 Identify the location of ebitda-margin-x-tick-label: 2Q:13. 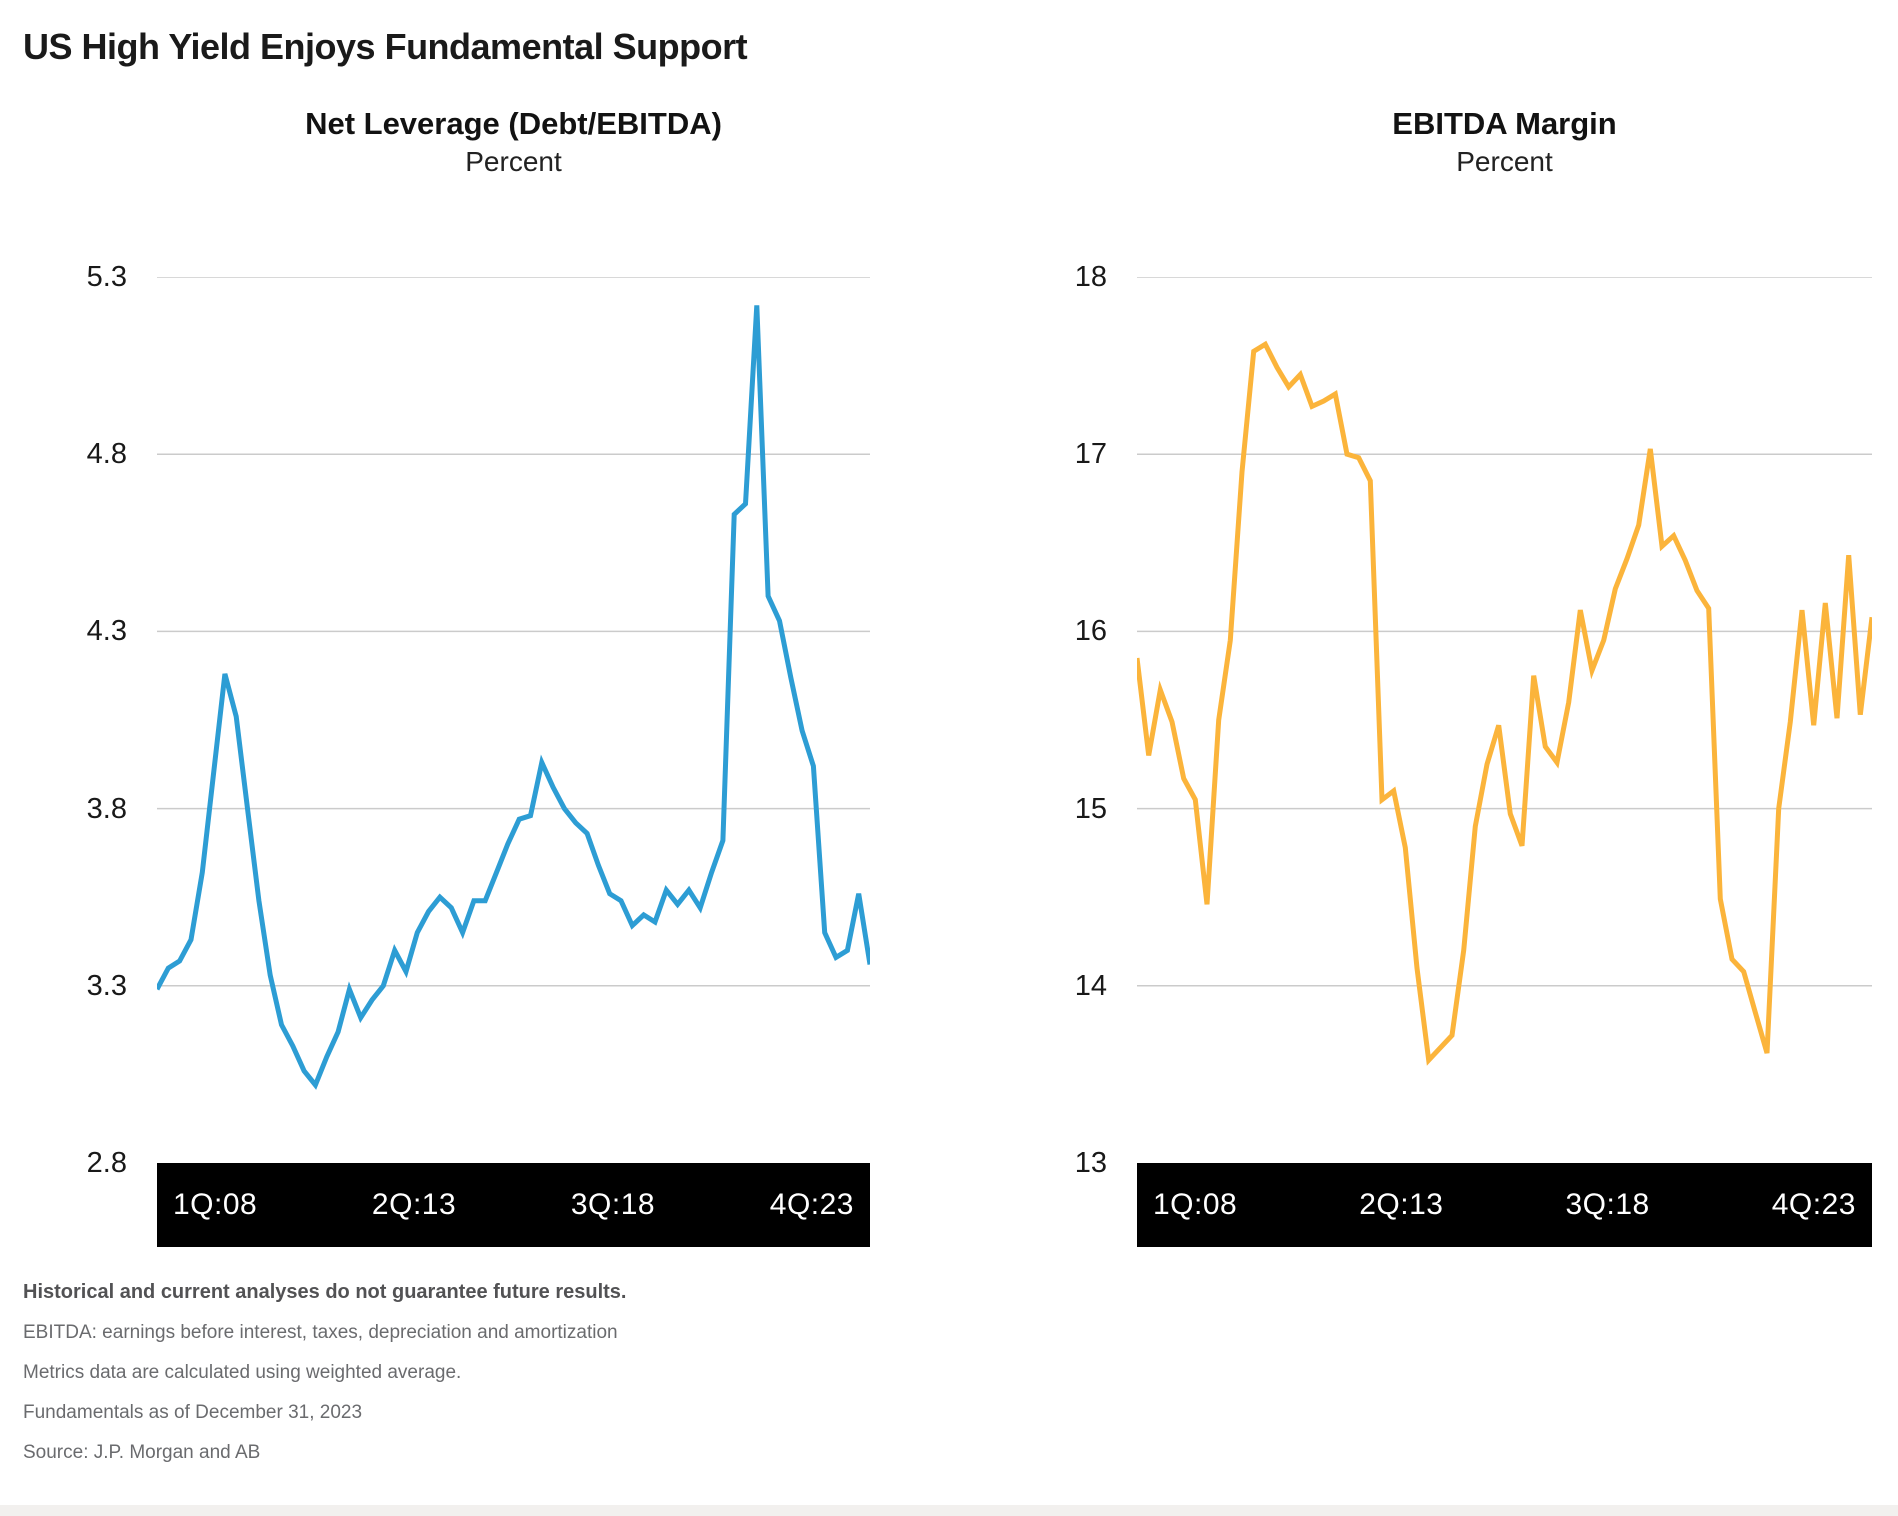
(1401, 1204).